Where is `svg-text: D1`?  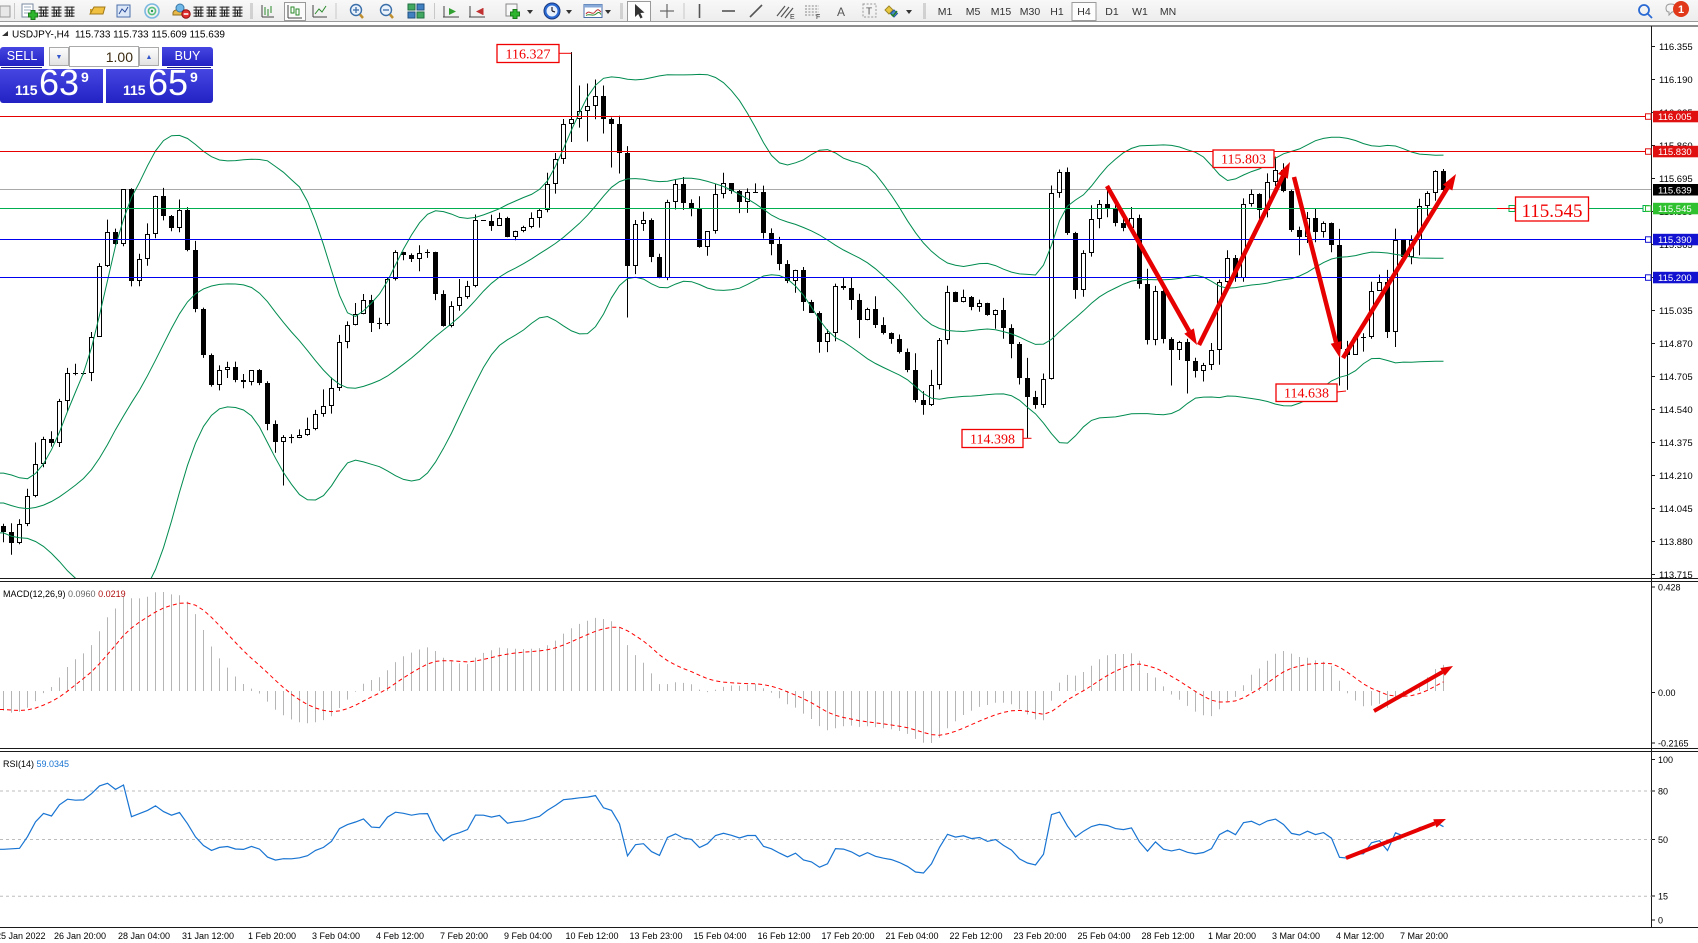
svg-text: D1 is located at coordinates (1112, 12).